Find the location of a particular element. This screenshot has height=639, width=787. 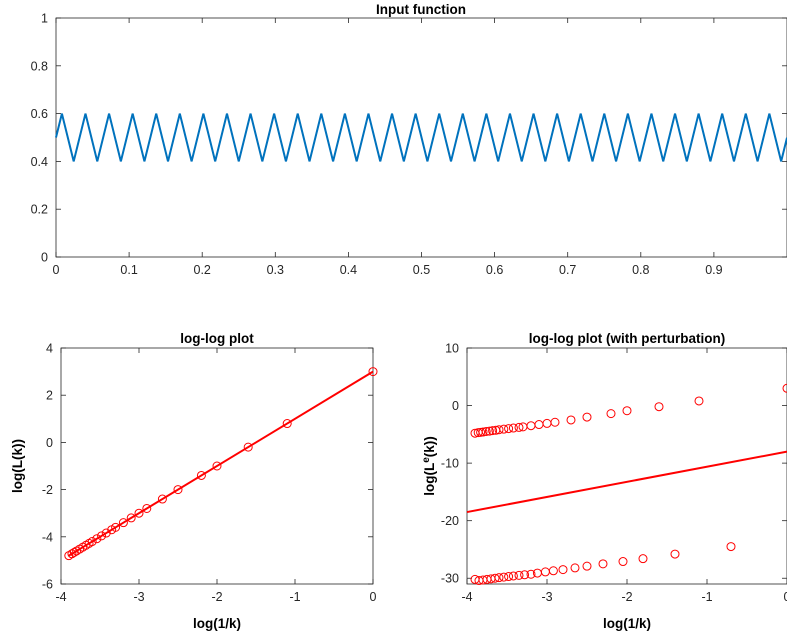

loglog-perturbed-ytick-label: -10 is located at coordinates (450, 464).